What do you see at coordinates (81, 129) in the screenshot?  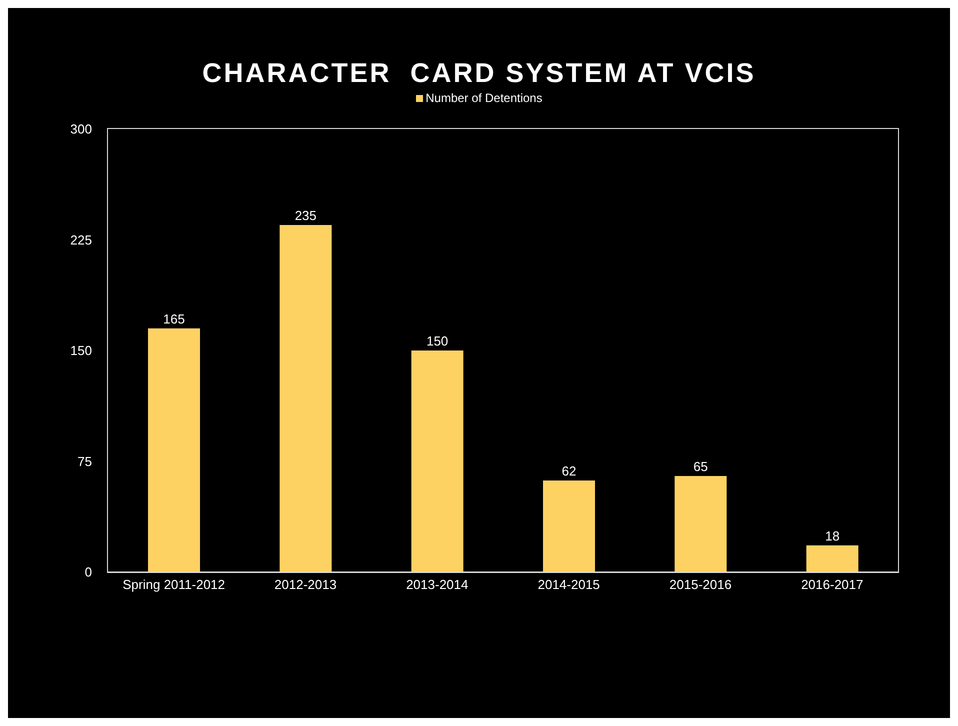 I see `y-tick-label: 300` at bounding box center [81, 129].